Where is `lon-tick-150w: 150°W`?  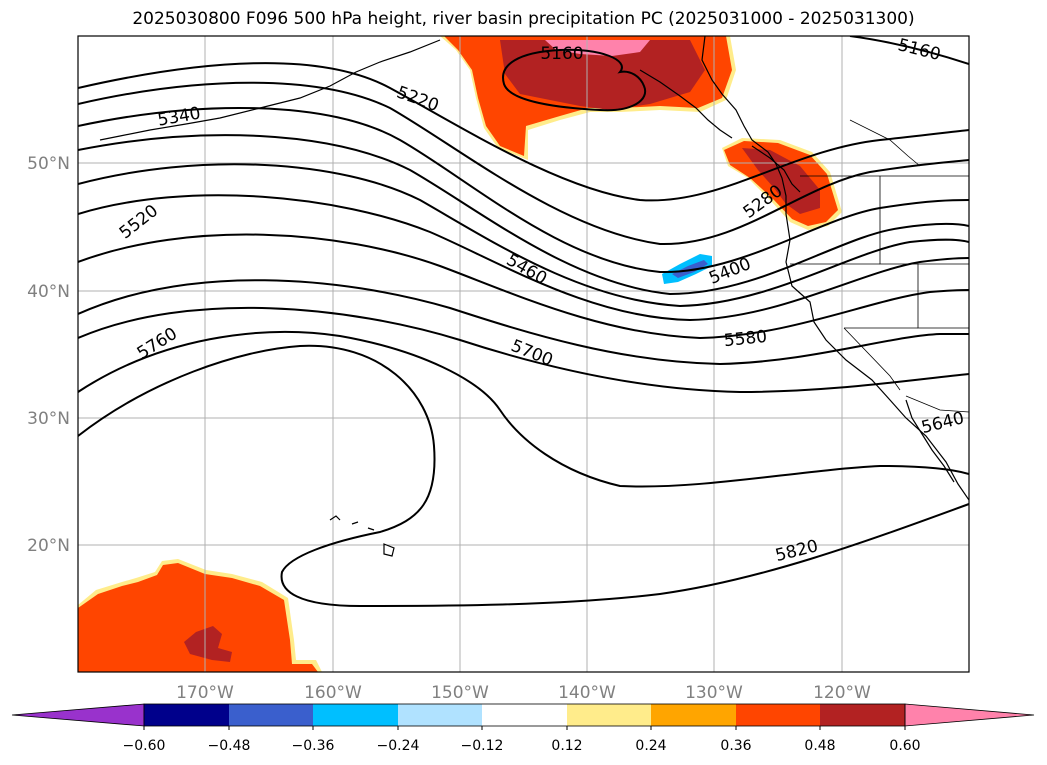
lon-tick-150w: 150°W is located at coordinates (460, 693).